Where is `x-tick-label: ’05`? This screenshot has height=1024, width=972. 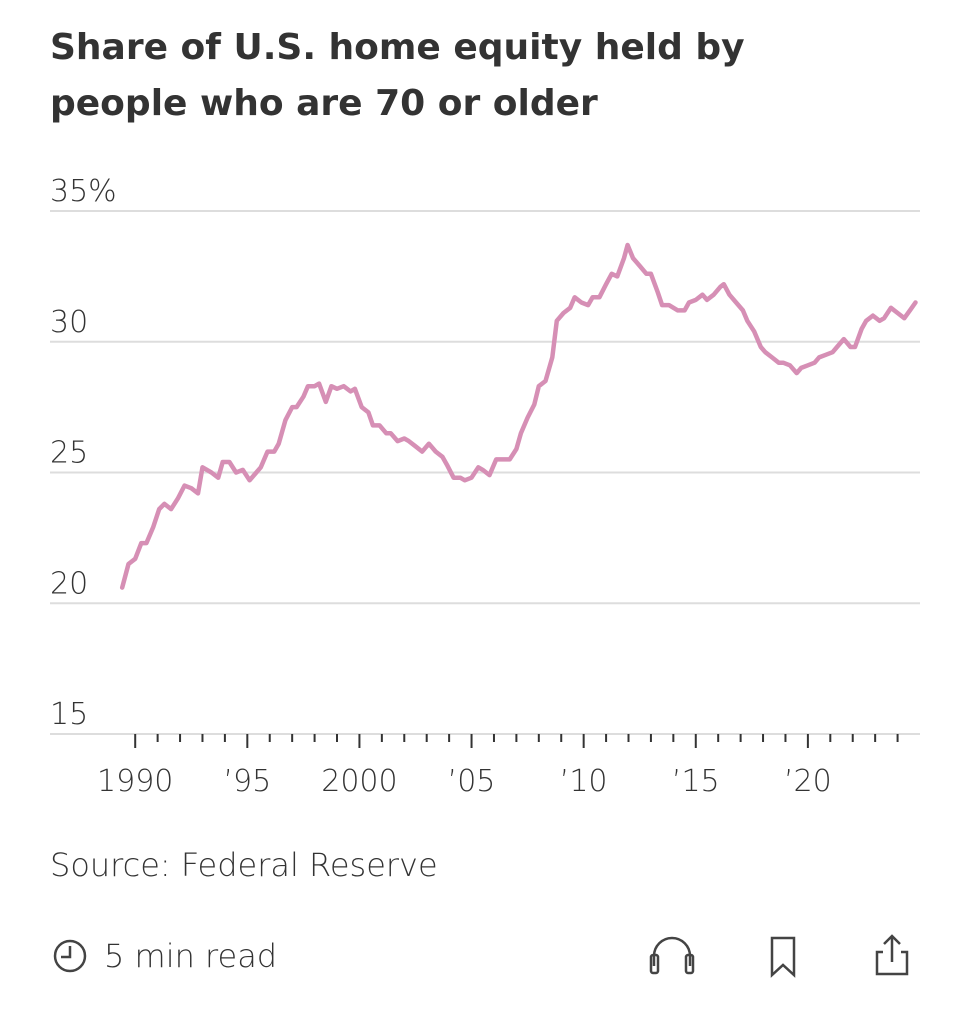 x-tick-label: ’05 is located at coordinates (472, 781).